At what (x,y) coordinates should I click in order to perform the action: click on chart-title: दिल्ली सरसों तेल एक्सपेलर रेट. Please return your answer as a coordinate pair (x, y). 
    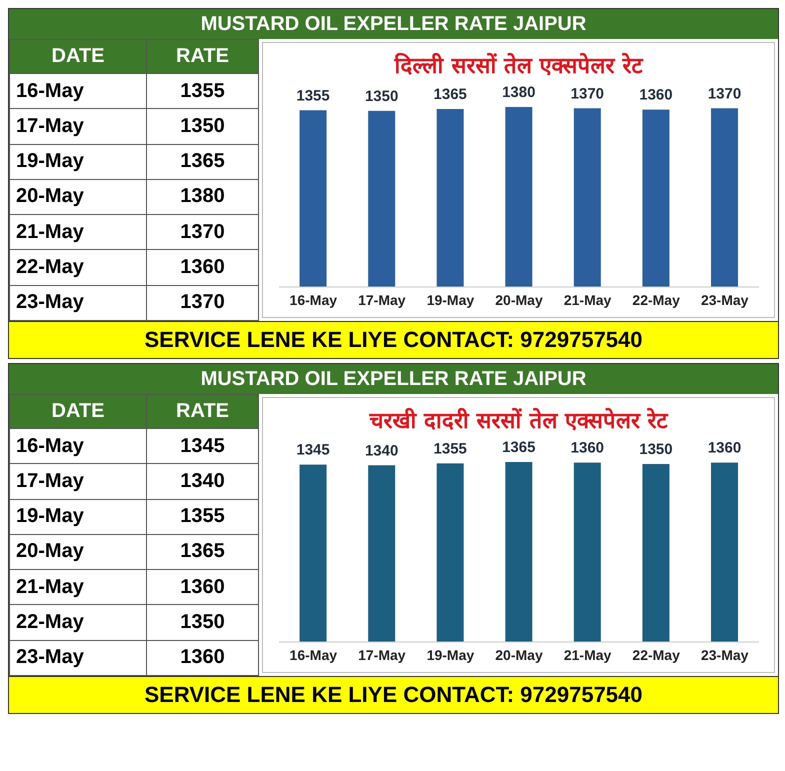
    Looking at the image, I should click on (518, 65).